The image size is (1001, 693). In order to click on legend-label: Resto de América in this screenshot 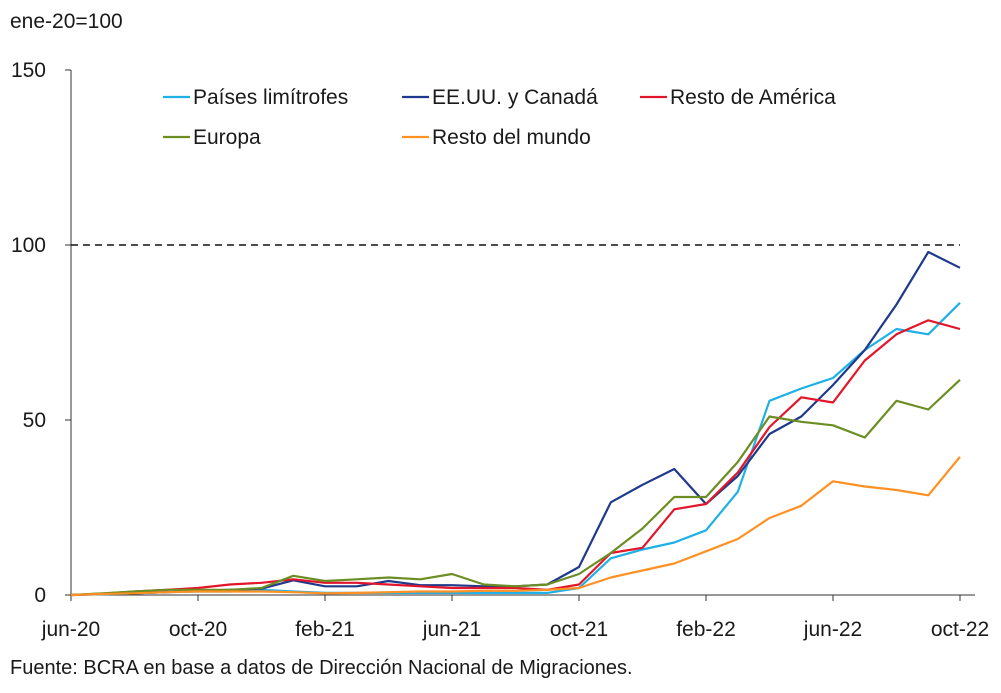, I will do `click(753, 97)`.